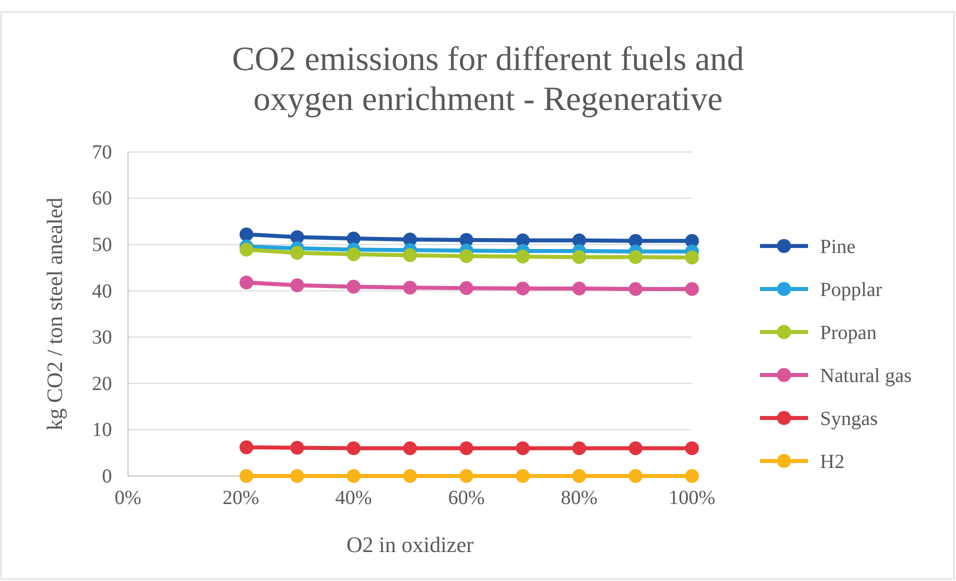 The image size is (956, 581). I want to click on x-tick-label: 20%, so click(241, 498).